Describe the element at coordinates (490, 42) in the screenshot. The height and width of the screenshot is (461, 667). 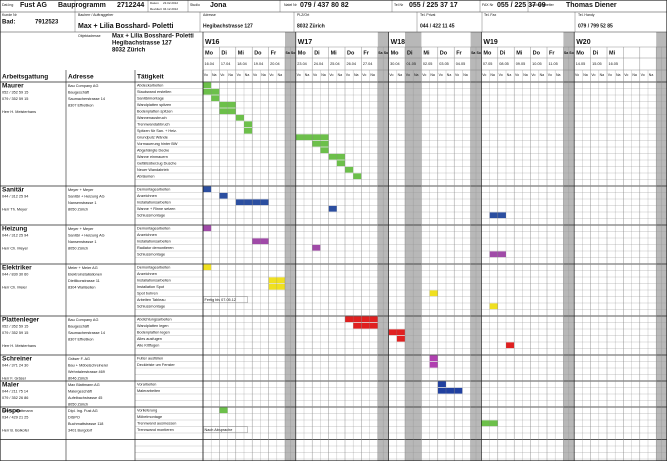
I see `week-label: W19` at that location.